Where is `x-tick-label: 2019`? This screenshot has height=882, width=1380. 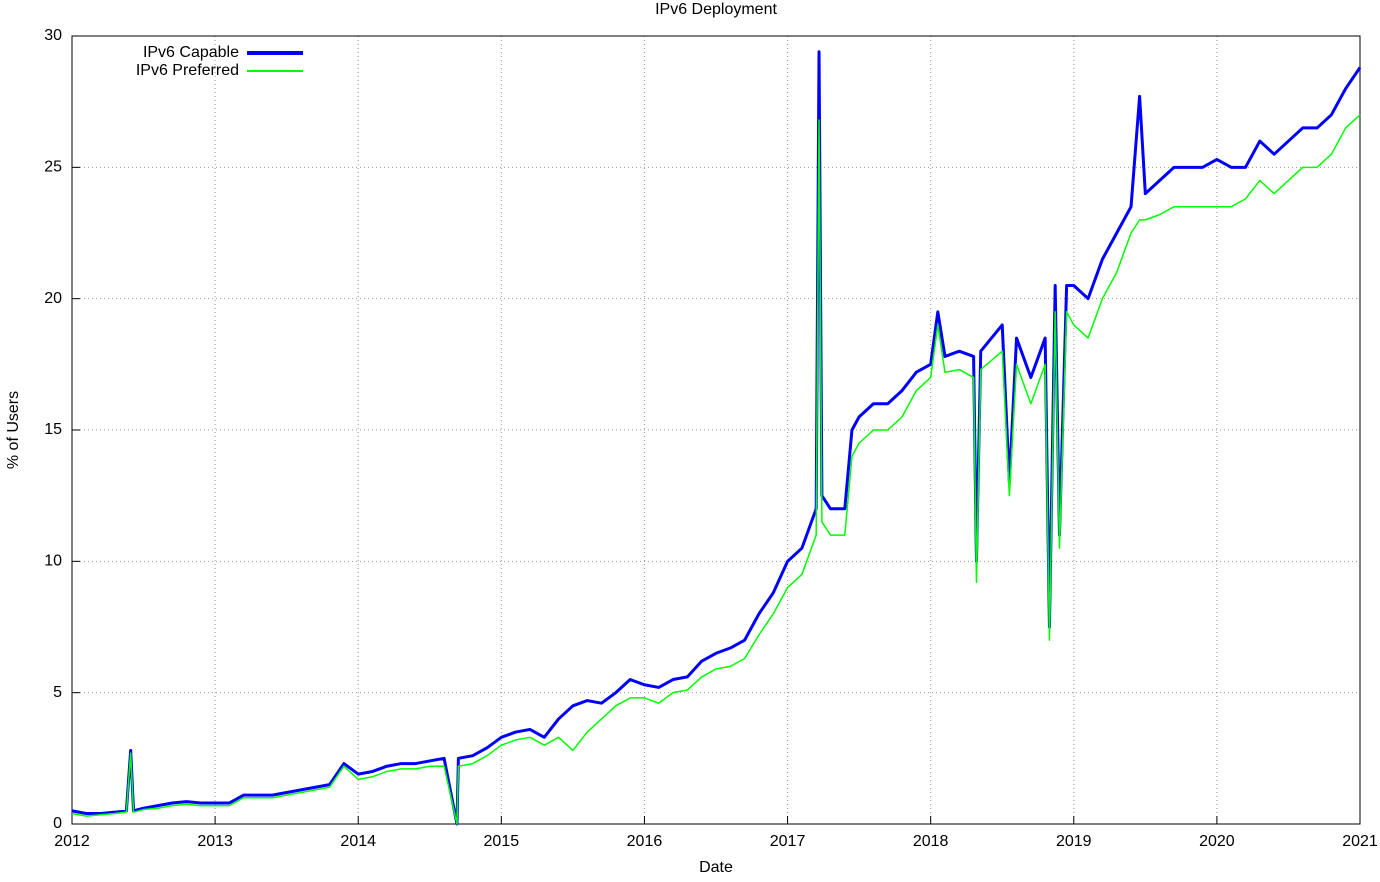
x-tick-label: 2019 is located at coordinates (1074, 841).